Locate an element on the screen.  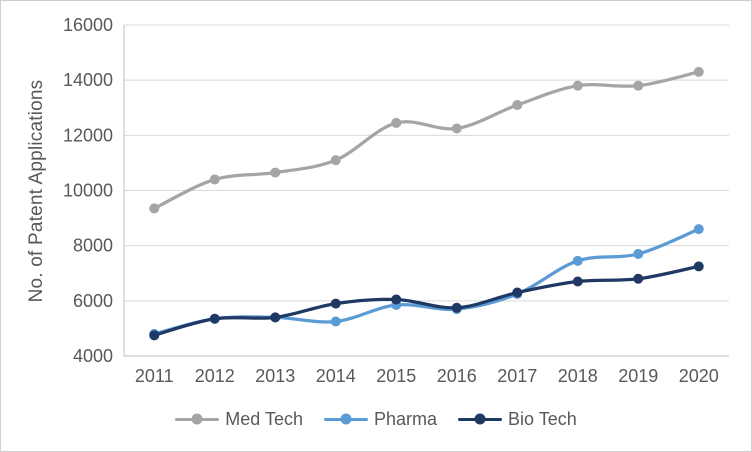
x-tick-label: 2019 is located at coordinates (638, 376).